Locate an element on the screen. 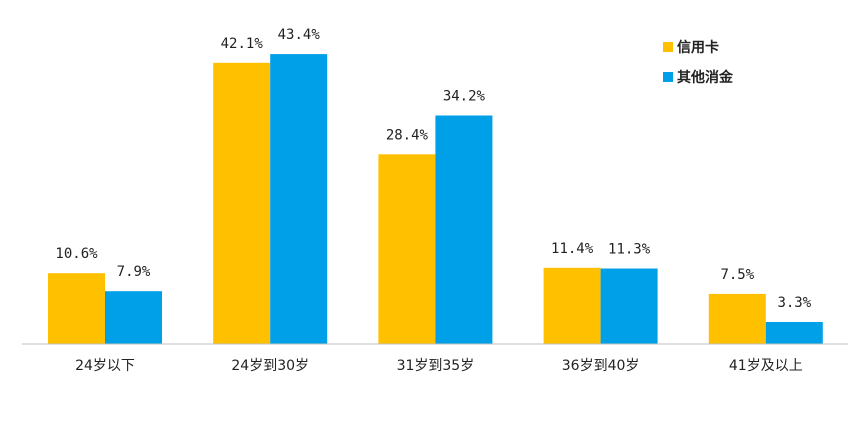 The width and height of the screenshot is (850, 425). data-label-credit-card-2: 28.4% is located at coordinates (407, 135).